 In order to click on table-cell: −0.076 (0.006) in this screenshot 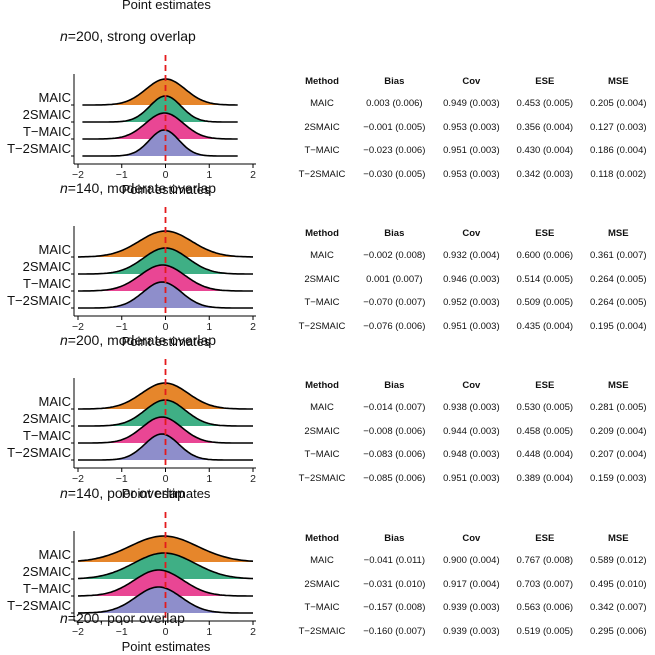, I will do `click(394, 326)`.